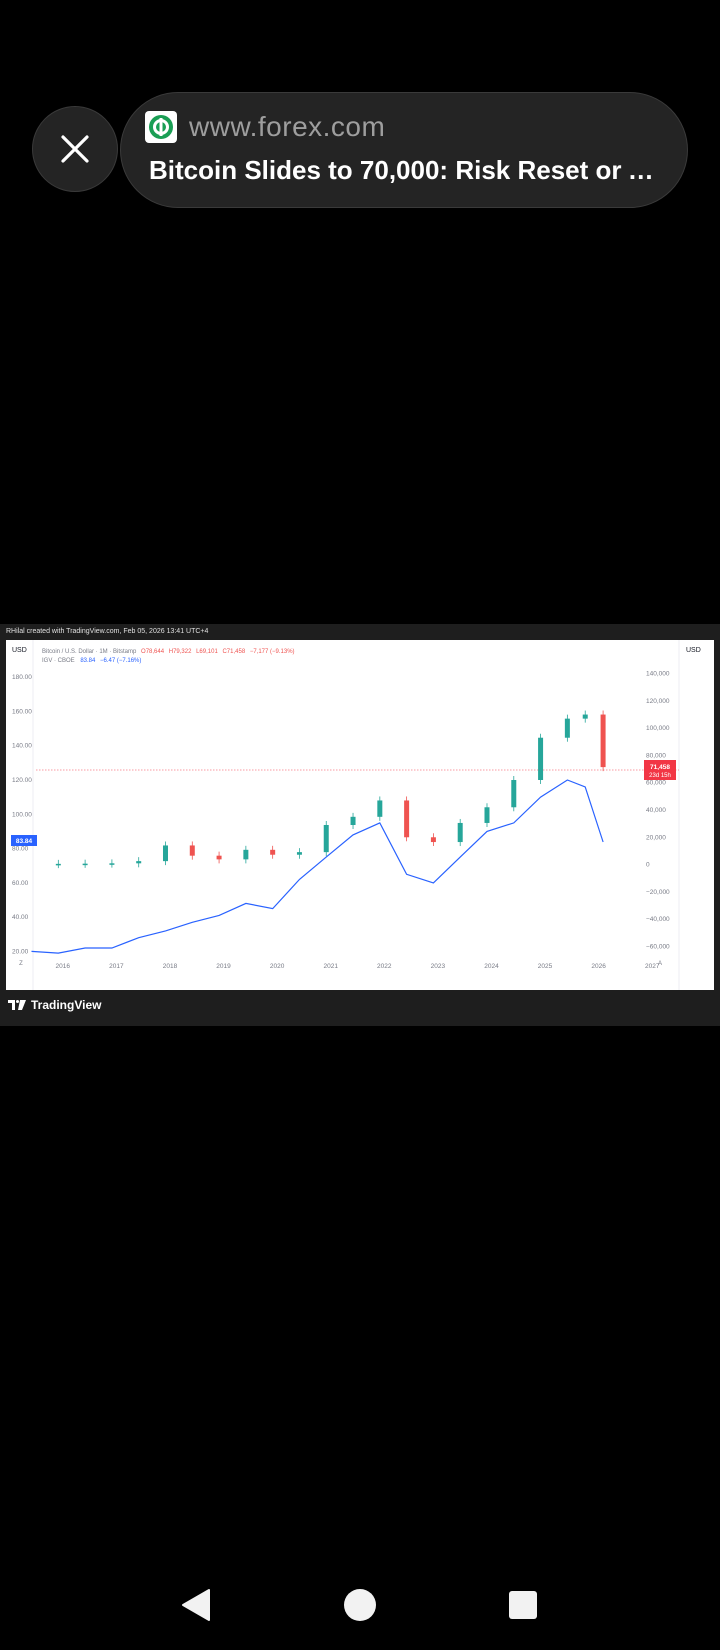 This screenshot has height=1650, width=720. I want to click on close-icon, so click(75, 149).